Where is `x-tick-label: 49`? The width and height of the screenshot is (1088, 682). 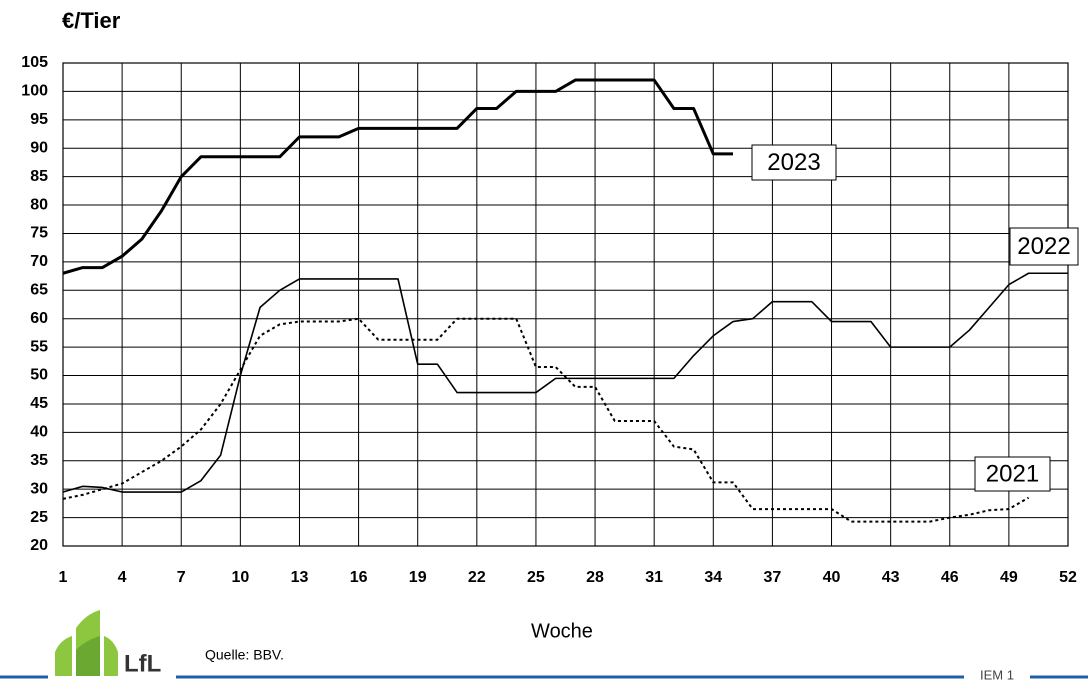
x-tick-label: 49 is located at coordinates (1009, 577).